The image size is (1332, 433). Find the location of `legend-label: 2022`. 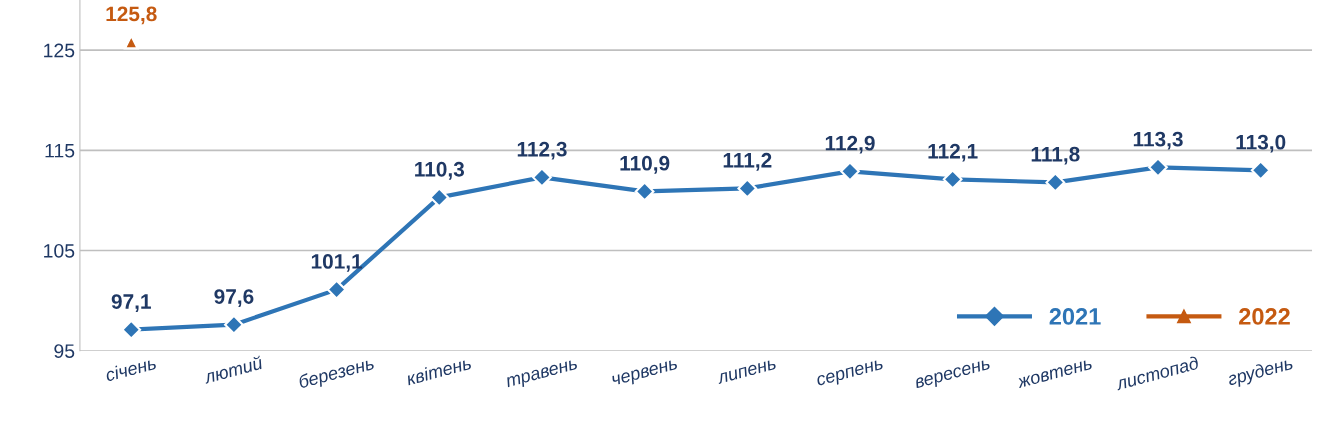

legend-label: 2022 is located at coordinates (1264, 316).